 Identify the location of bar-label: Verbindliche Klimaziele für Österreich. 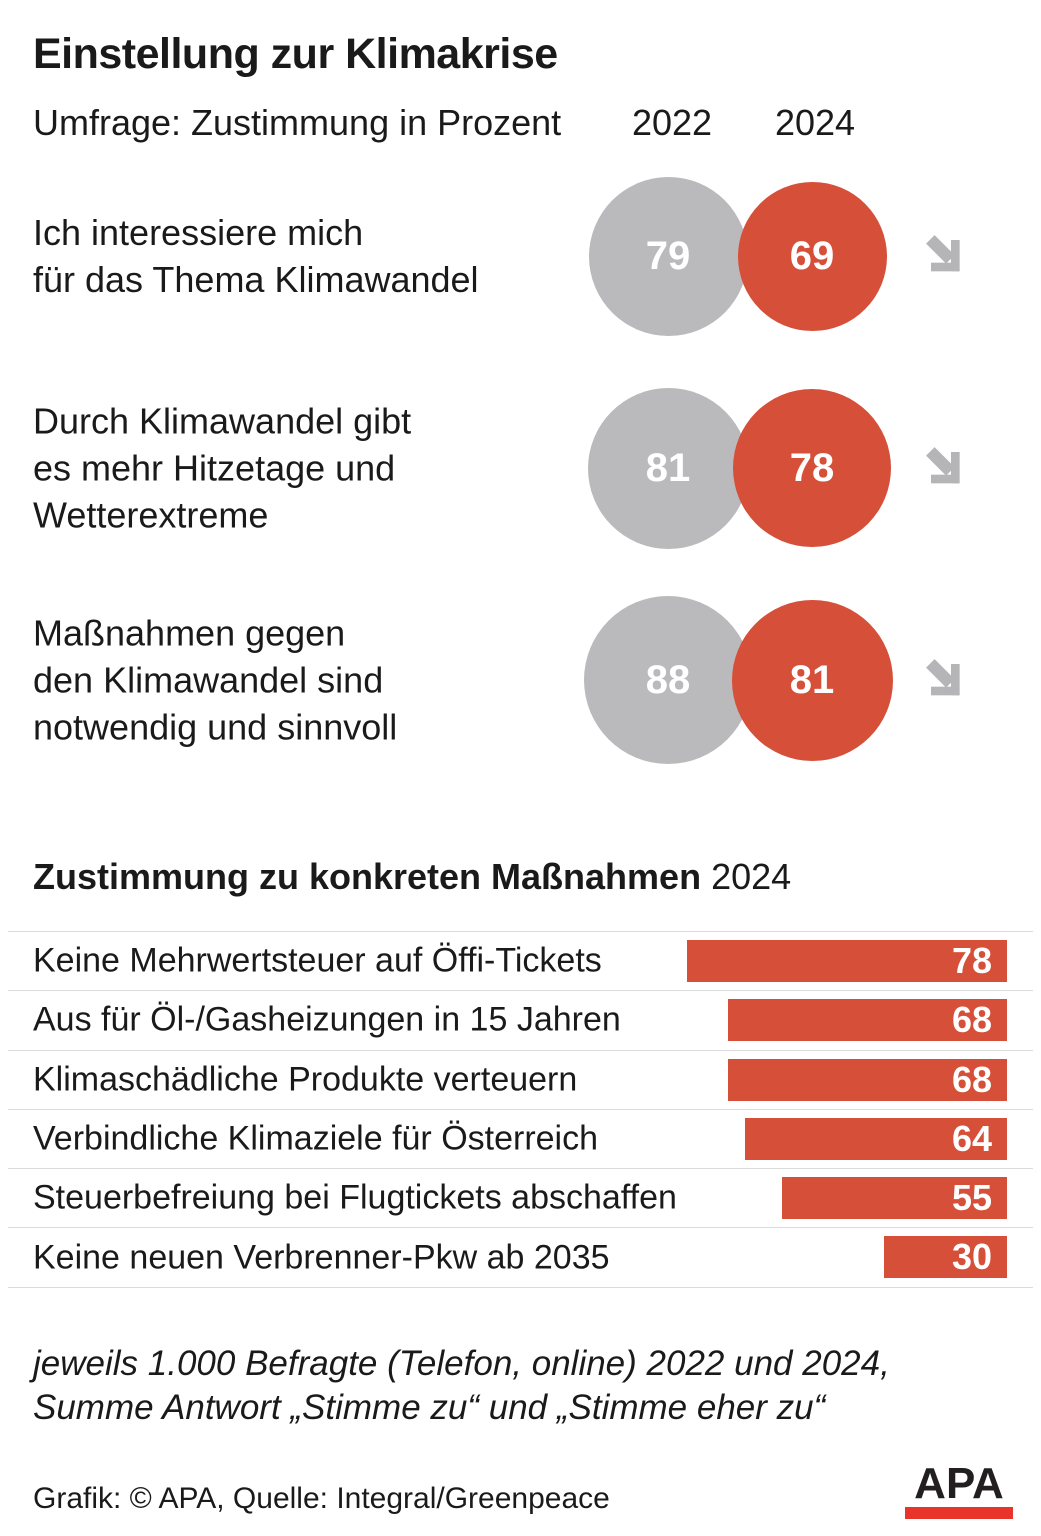
(316, 1138).